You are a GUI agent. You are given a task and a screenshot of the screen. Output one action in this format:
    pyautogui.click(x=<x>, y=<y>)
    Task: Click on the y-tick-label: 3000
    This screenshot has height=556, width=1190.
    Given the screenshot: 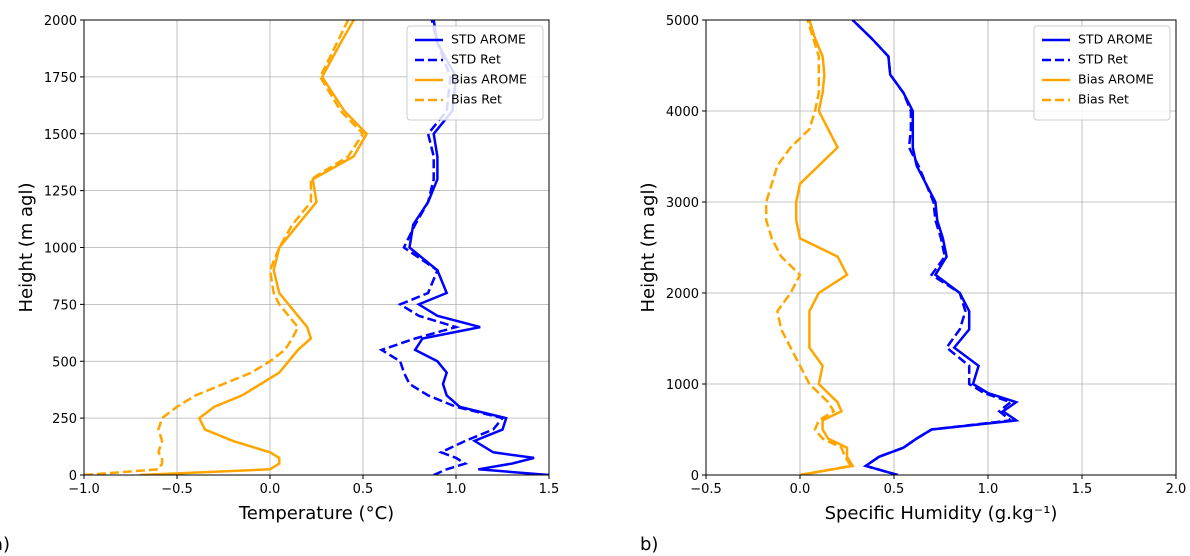 What is the action you would take?
    pyautogui.click(x=682, y=203)
    